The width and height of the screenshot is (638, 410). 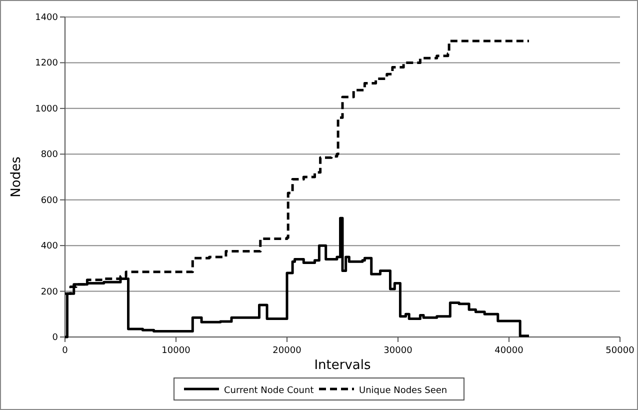 I want to click on x-tick-label: 0, so click(x=65, y=351).